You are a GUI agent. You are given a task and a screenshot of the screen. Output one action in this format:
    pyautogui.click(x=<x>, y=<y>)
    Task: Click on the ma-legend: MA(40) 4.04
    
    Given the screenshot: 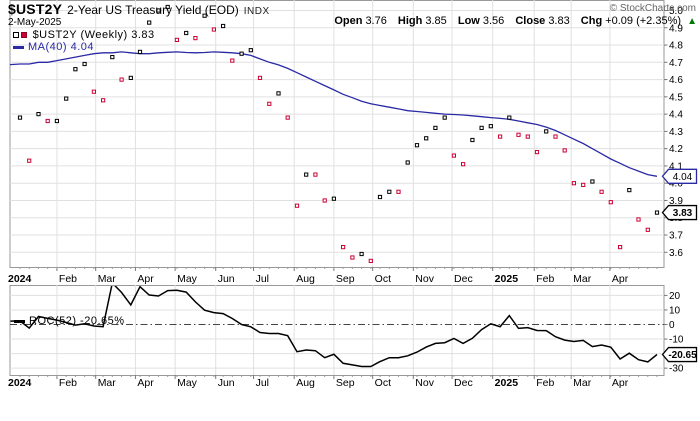 What is the action you would take?
    pyautogui.click(x=53, y=47)
    